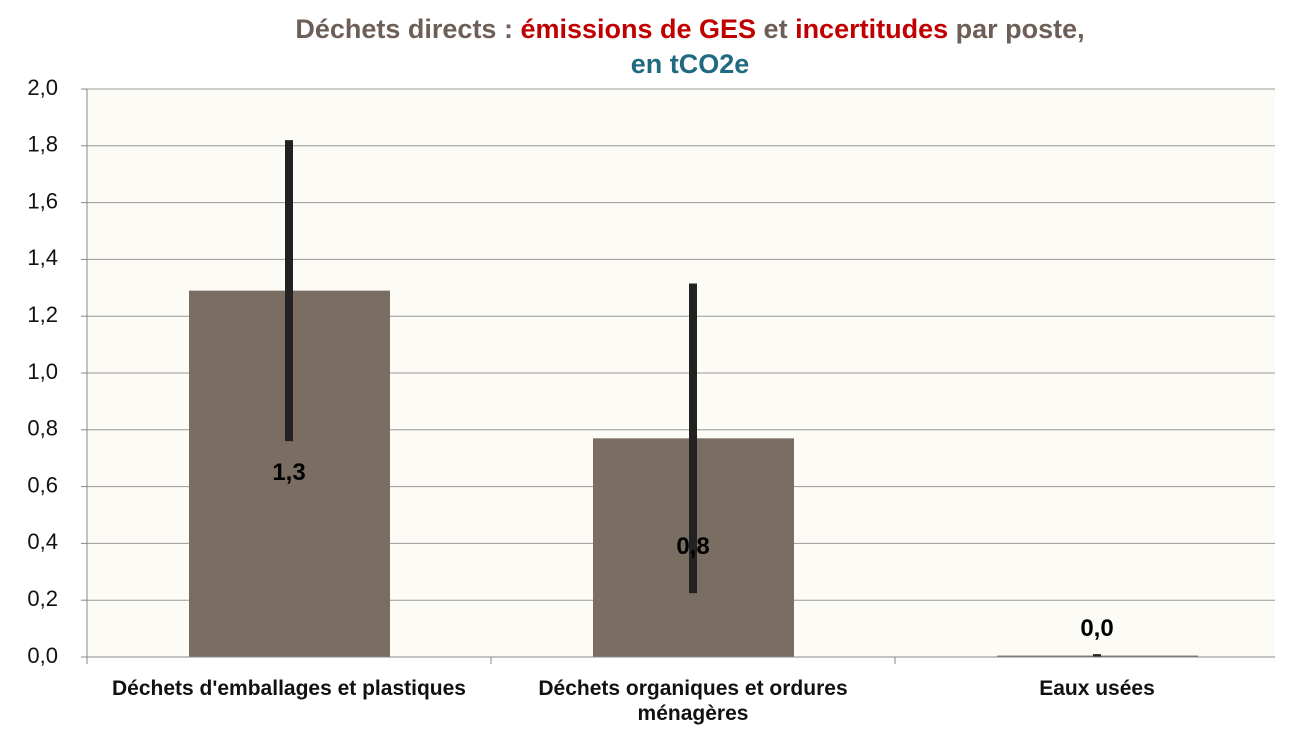  Describe the element at coordinates (42, 541) in the screenshot. I see `y-tick-label: 0,4` at that location.